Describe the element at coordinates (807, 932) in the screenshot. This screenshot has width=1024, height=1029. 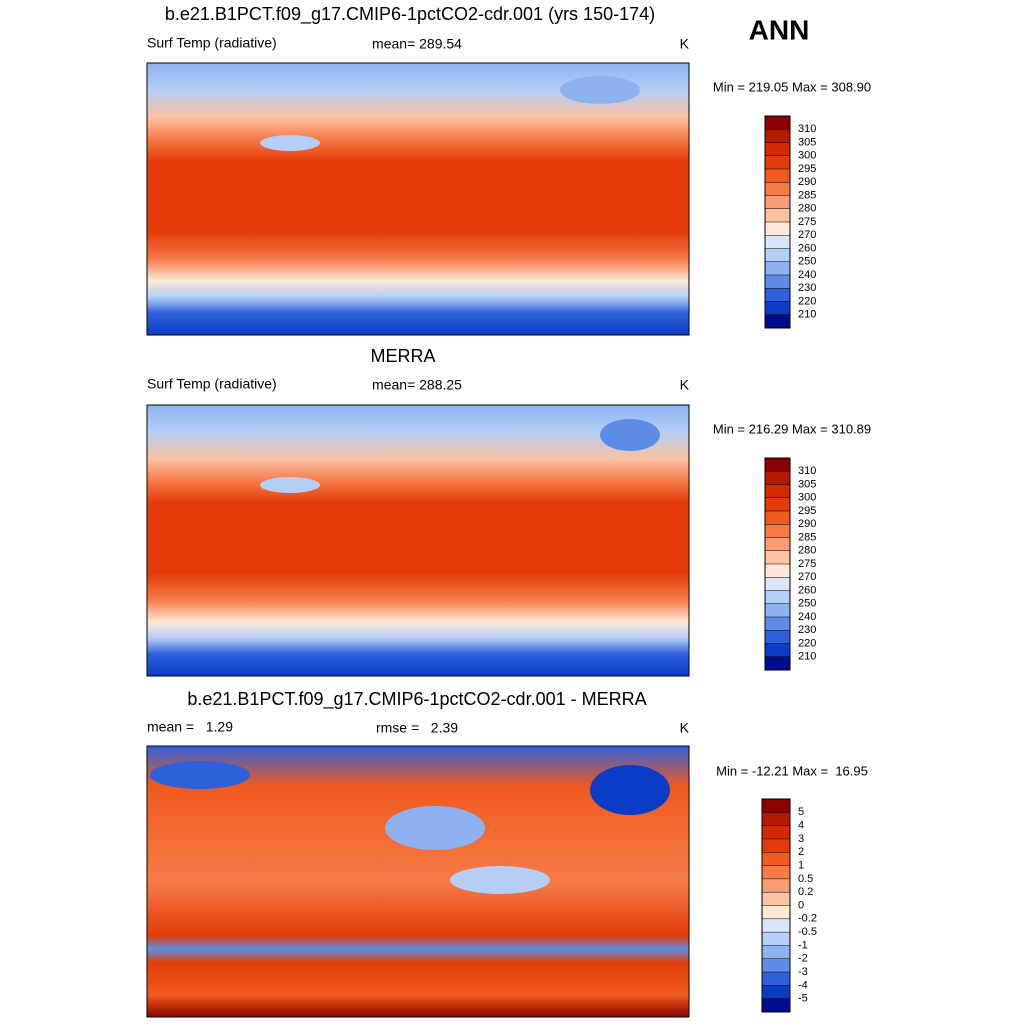
I see `colorbar-label: -0.5` at that location.